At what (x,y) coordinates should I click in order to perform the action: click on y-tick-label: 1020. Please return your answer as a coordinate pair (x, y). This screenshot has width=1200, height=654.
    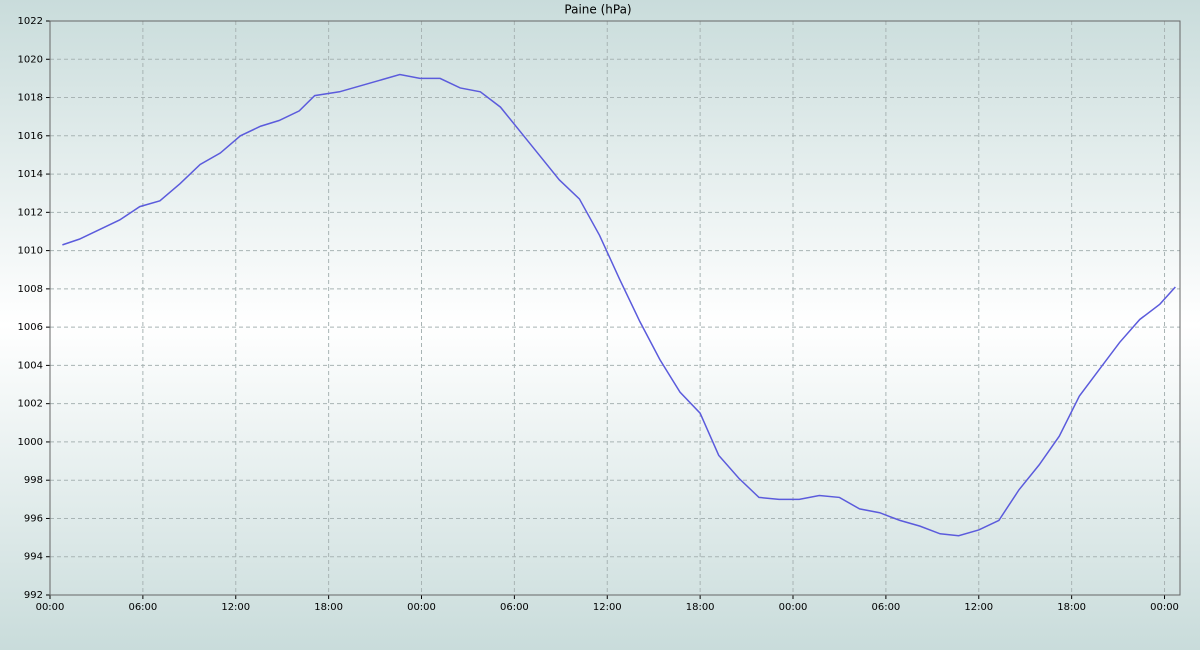
    Looking at the image, I should click on (30, 59).